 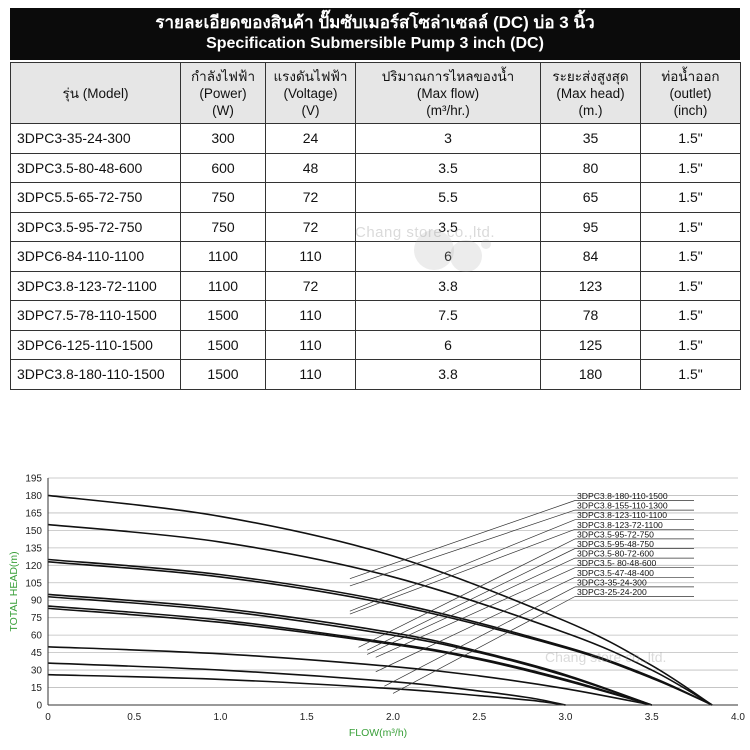 What do you see at coordinates (612, 592) in the screenshot?
I see `legend-entry: 3DPC3-25-24-200` at bounding box center [612, 592].